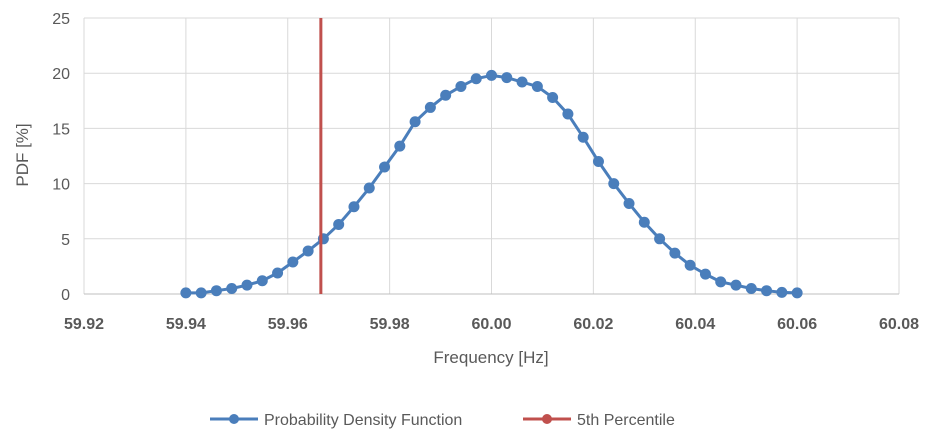 The width and height of the screenshot is (927, 434). What do you see at coordinates (363, 420) in the screenshot?
I see `legend-label-pdf: Probability Density Function` at bounding box center [363, 420].